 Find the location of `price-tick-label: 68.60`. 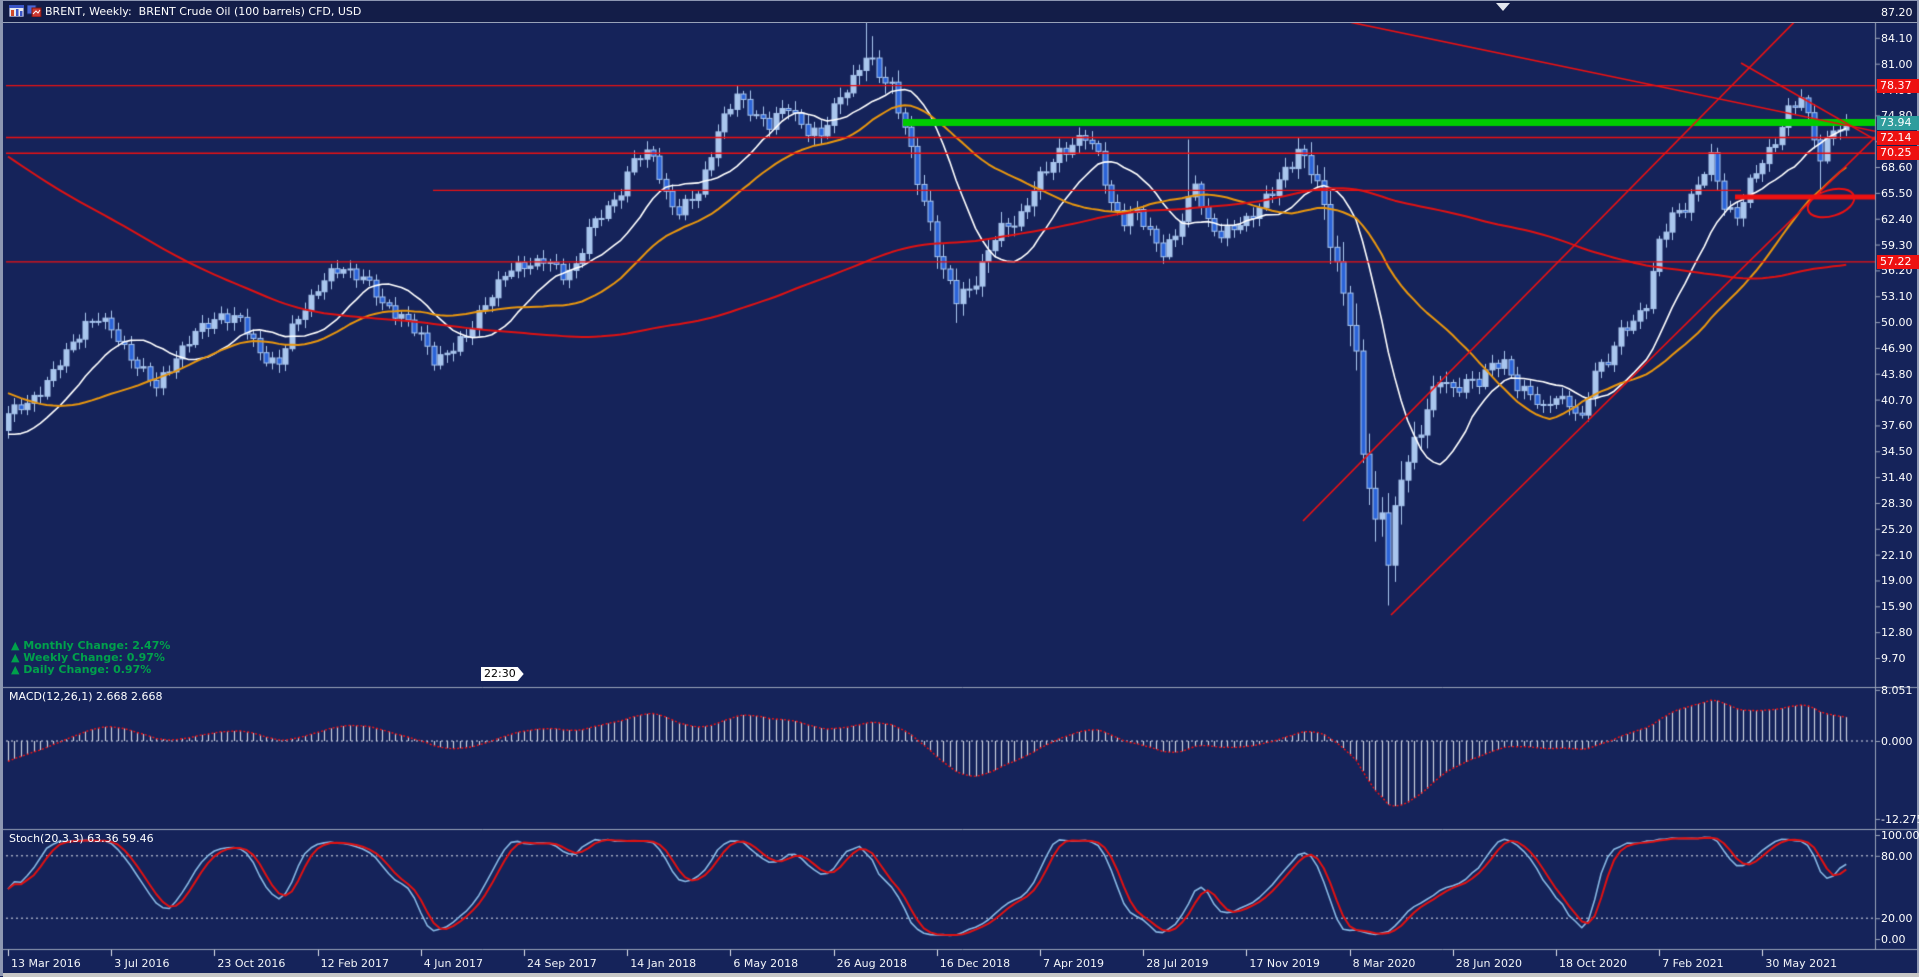

price-tick-label: 68.60 is located at coordinates (1897, 168).